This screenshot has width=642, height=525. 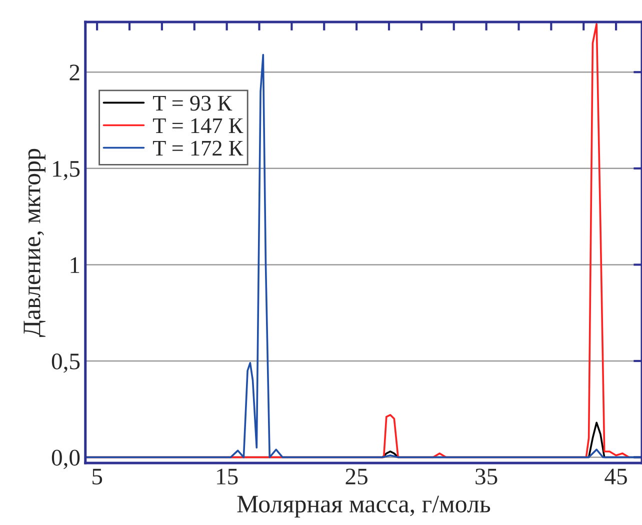 I want to click on y-tick-label: 1,5, so click(x=66, y=170).